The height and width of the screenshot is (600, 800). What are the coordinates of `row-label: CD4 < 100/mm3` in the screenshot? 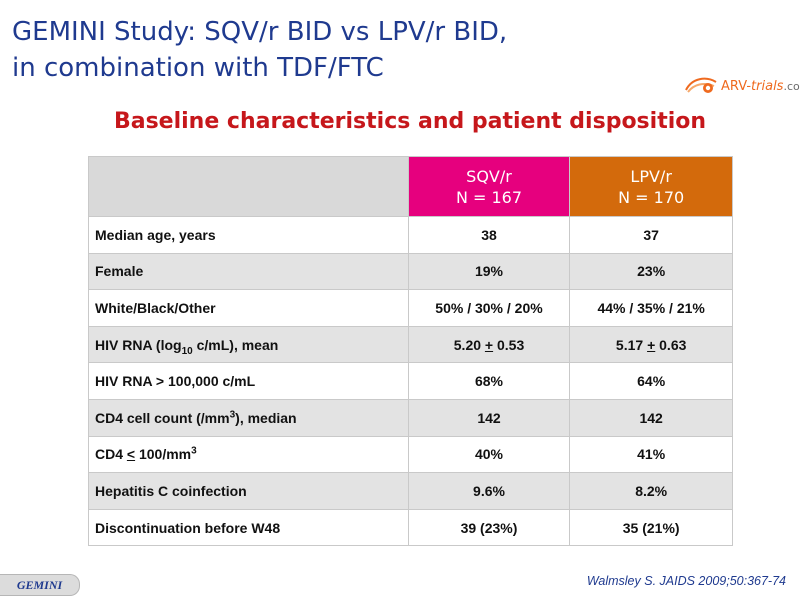 It's located at (248, 454).